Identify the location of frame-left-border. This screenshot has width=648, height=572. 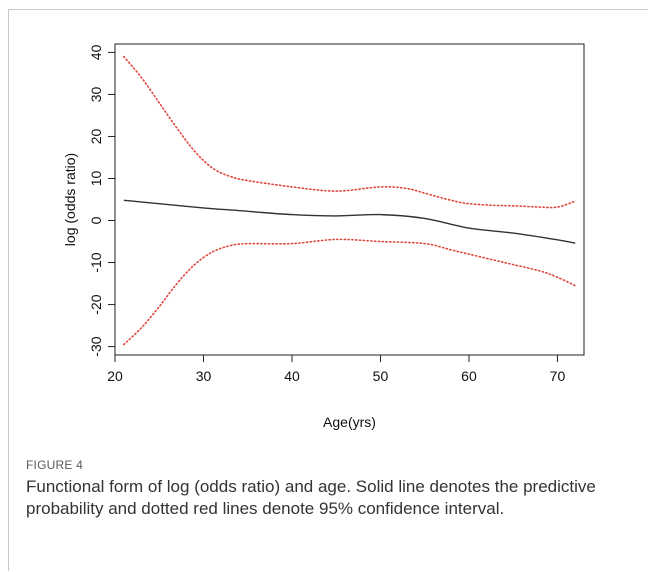
(8, 290).